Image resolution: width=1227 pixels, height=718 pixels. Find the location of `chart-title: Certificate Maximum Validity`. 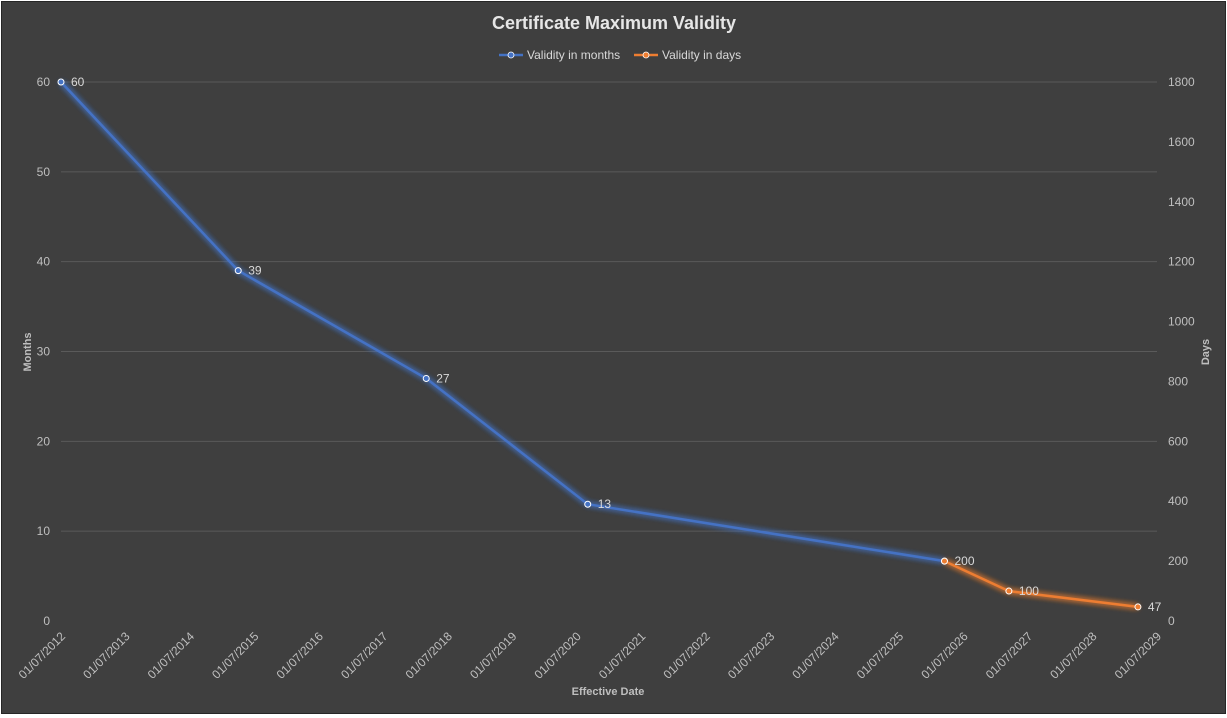

chart-title: Certificate Maximum Validity is located at coordinates (614, 23).